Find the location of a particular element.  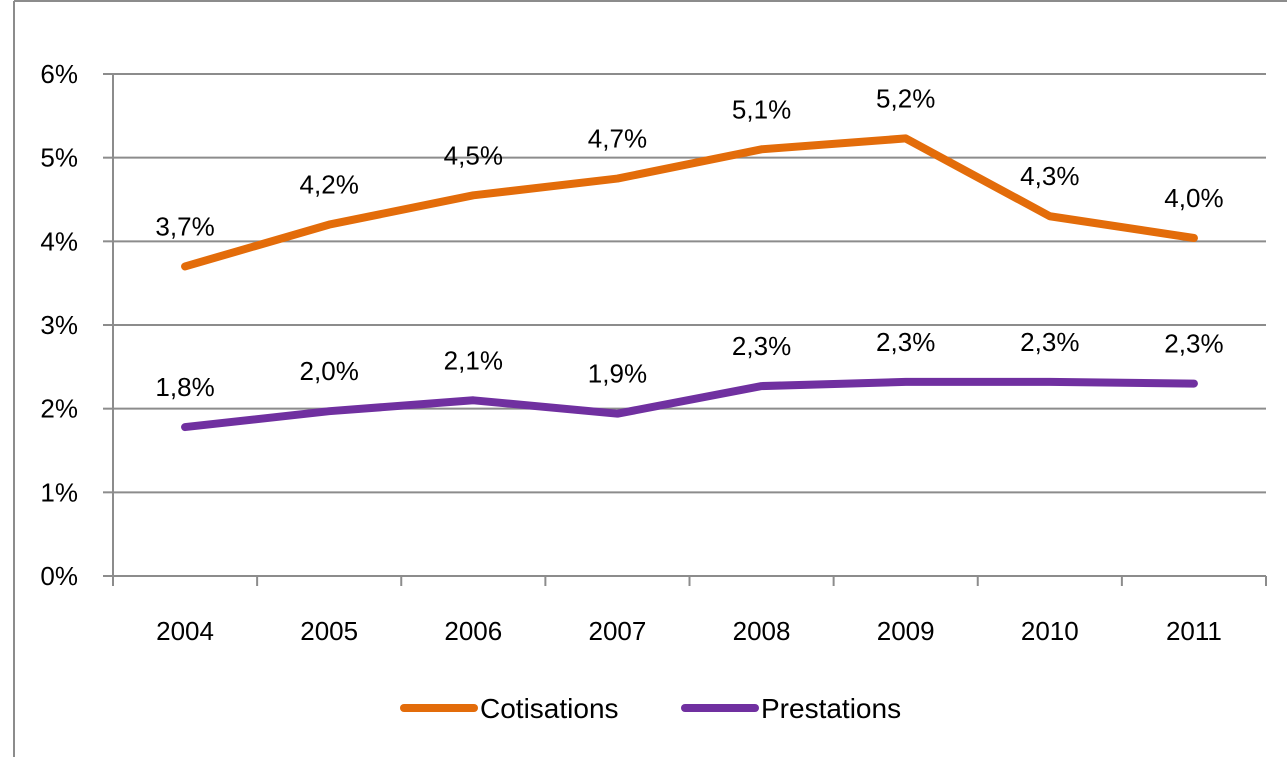

data-label-cotisations-2008: 5,1% is located at coordinates (761, 109).